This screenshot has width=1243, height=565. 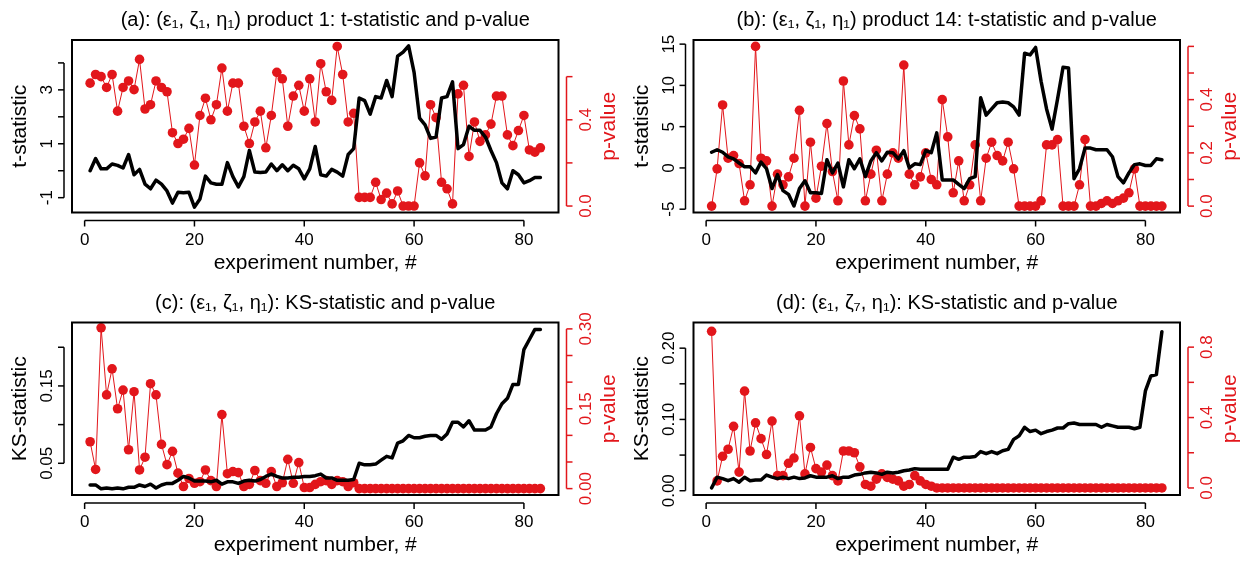 I want to click on y-tick-label: 0.10, so click(x=668, y=419).